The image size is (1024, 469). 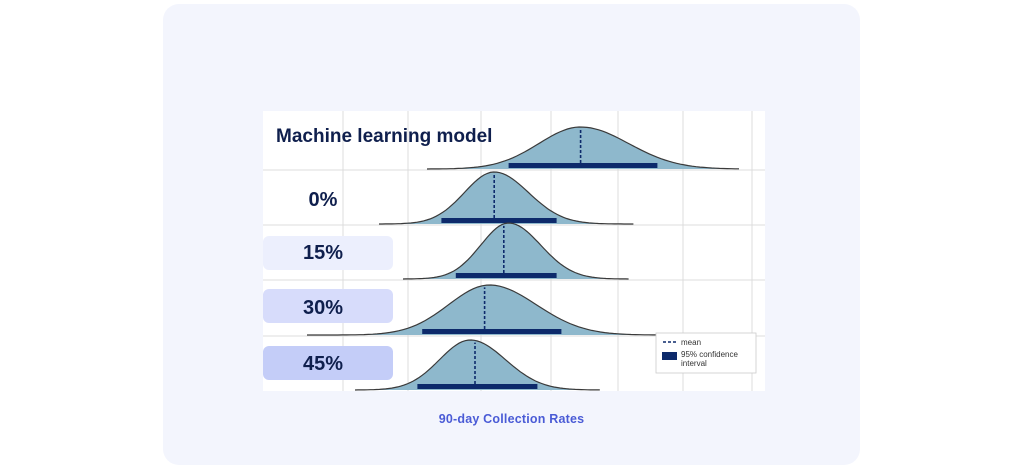 I want to click on legend-ci-swatch, so click(x=669, y=356).